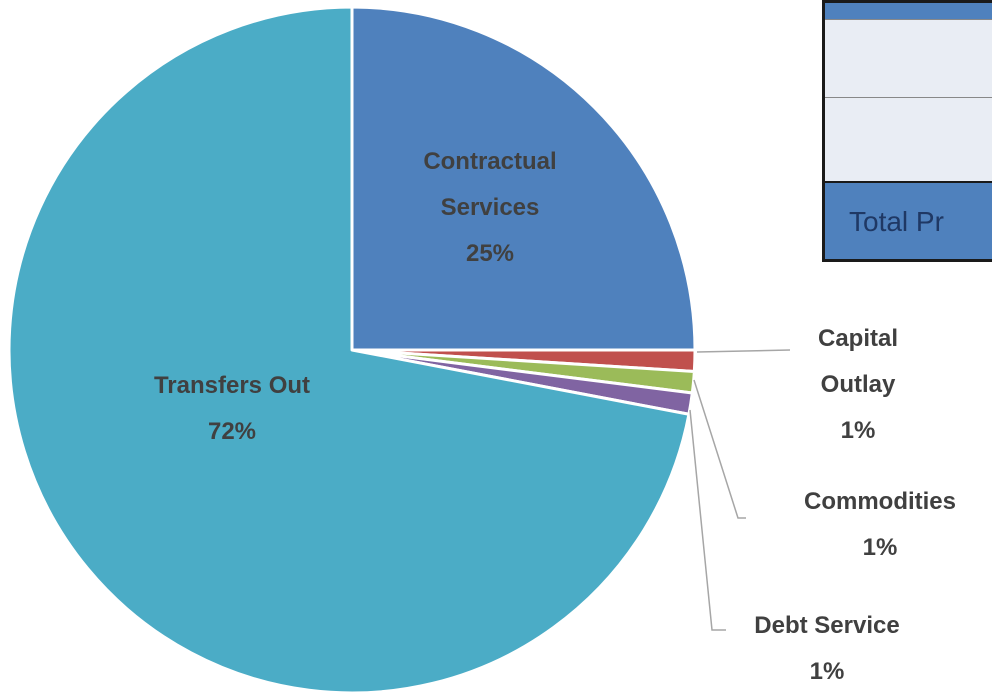 This screenshot has width=992, height=695. Describe the element at coordinates (490, 253) in the screenshot. I see `value-label: 25%` at that location.